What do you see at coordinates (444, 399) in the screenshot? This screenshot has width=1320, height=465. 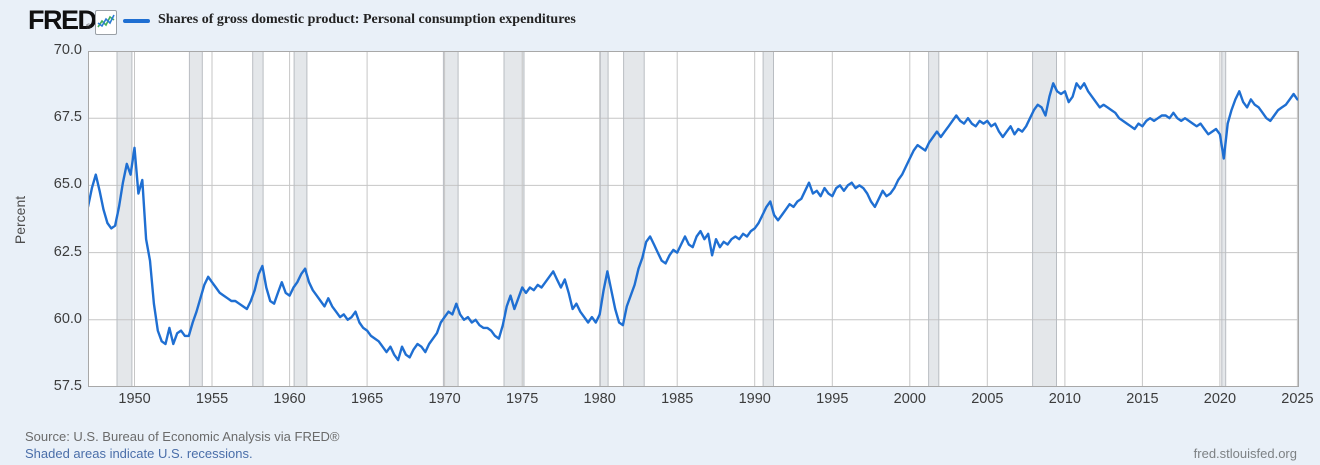 I see `x-tick-label: 1970` at bounding box center [444, 399].